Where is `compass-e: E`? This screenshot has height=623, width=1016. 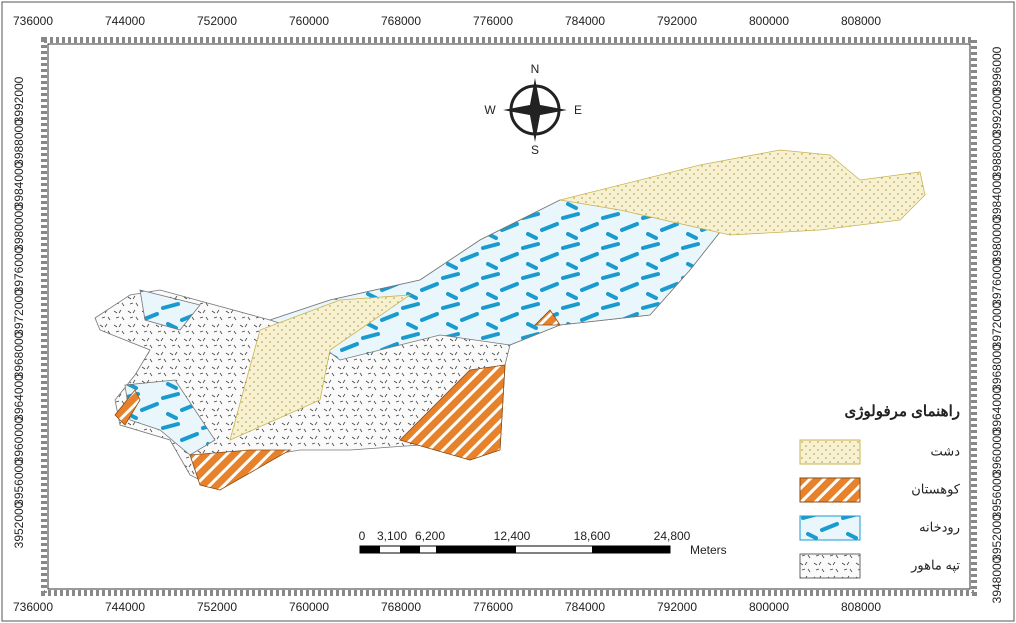
compass-e: E is located at coordinates (578, 110).